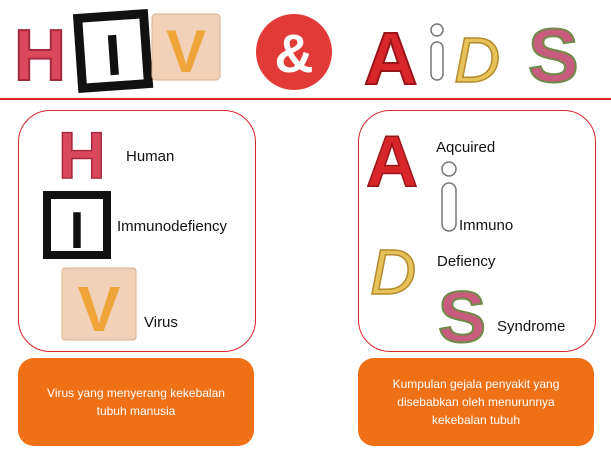 This screenshot has height=459, width=611. I want to click on hiv-word-human: Human, so click(150, 156).